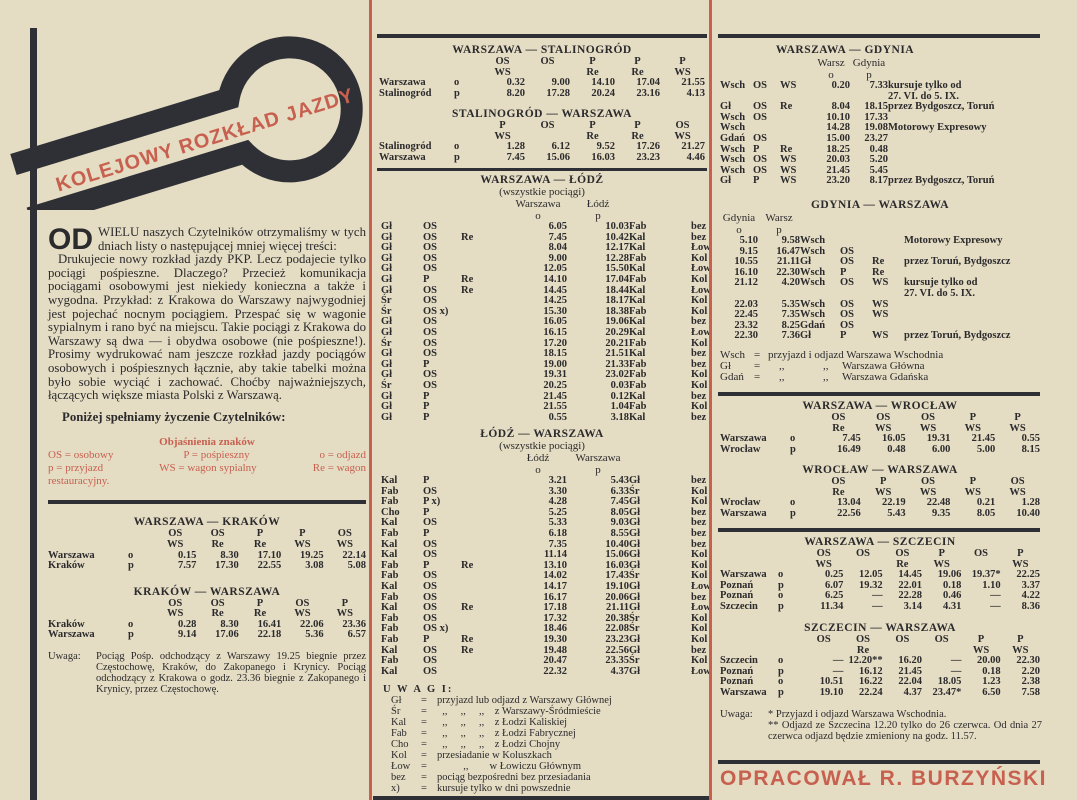 The height and width of the screenshot is (800, 1077). I want to click on time-cell: 21.45, so click(983, 439).